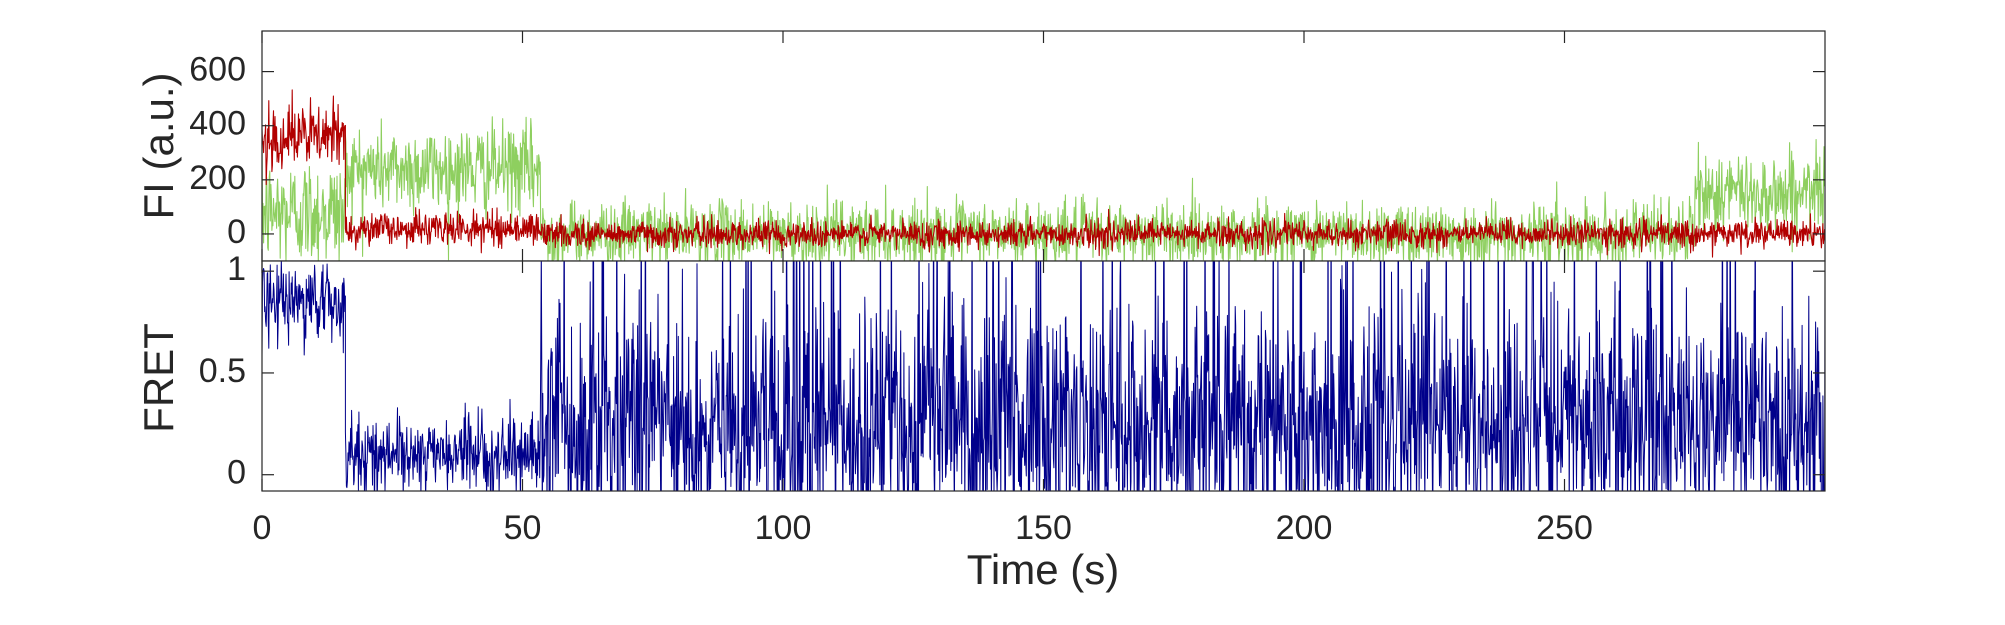 Image resolution: width=2005 pixels, height=625 pixels. Describe the element at coordinates (222, 371) in the screenshot. I see `fret-y-tick-label: 0.5` at that location.